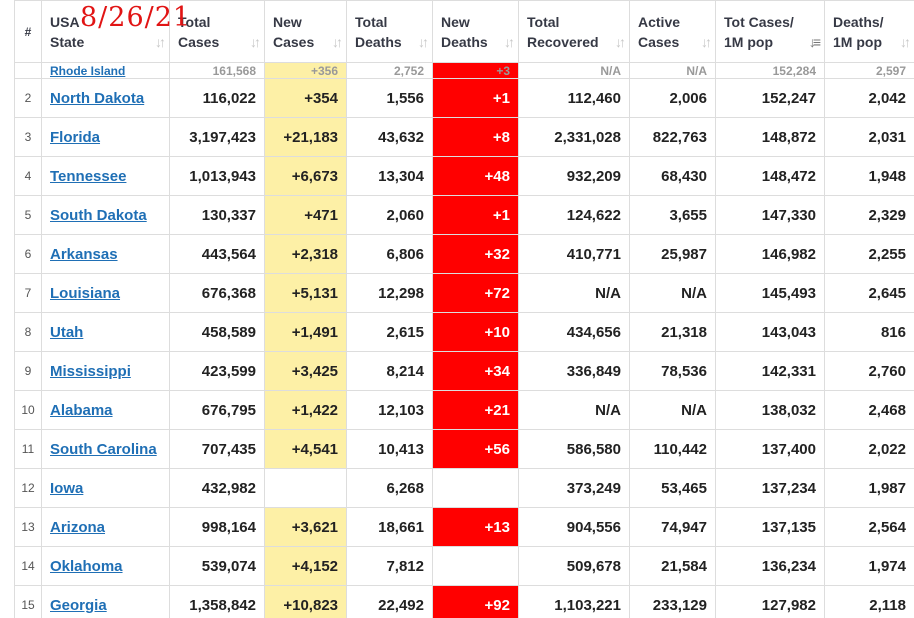 The height and width of the screenshot is (618, 914). What do you see at coordinates (217, 527) in the screenshot?
I see `total-cases-cell: 998,164` at bounding box center [217, 527].